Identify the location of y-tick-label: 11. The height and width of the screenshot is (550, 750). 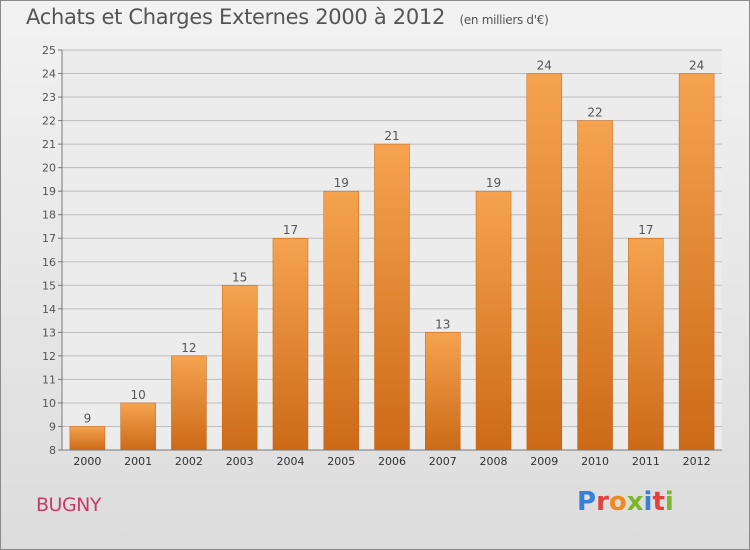
(49, 379).